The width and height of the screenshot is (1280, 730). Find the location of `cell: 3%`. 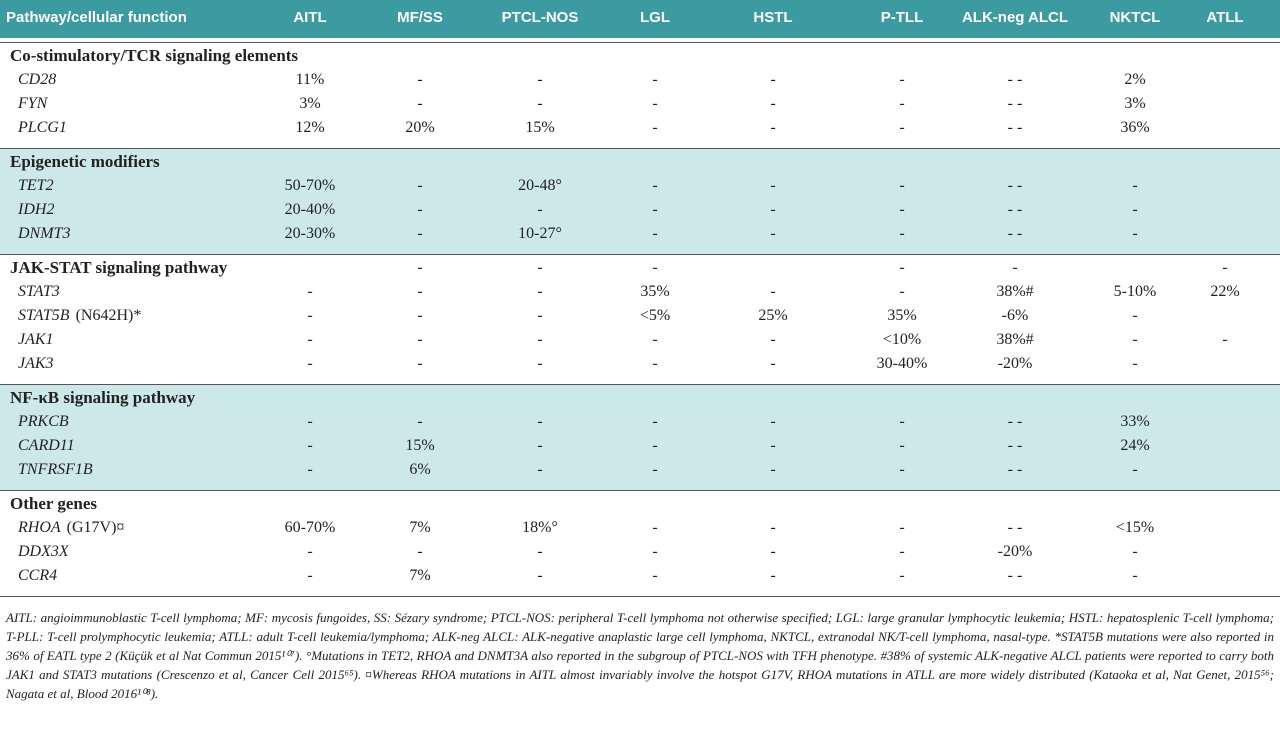

cell: 3% is located at coordinates (310, 103).